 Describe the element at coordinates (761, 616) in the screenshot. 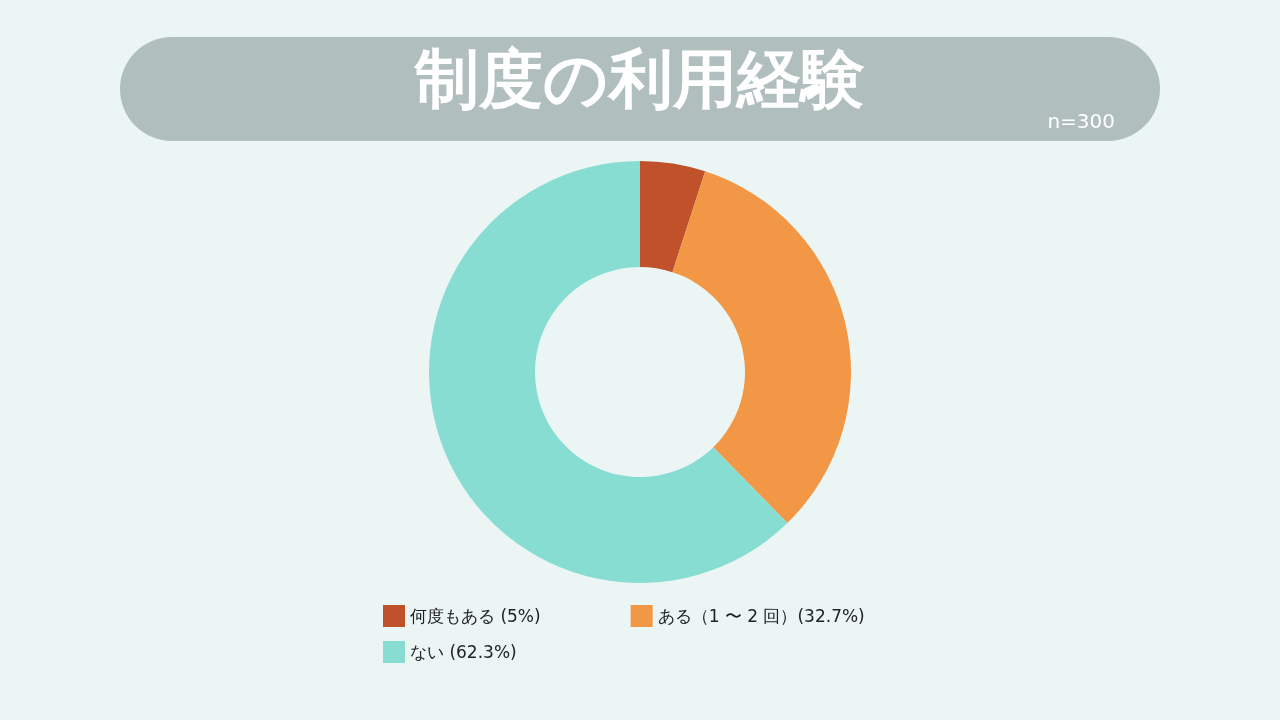

I see `legend-label: ある（1 〜 2 回）(32.7%)` at that location.